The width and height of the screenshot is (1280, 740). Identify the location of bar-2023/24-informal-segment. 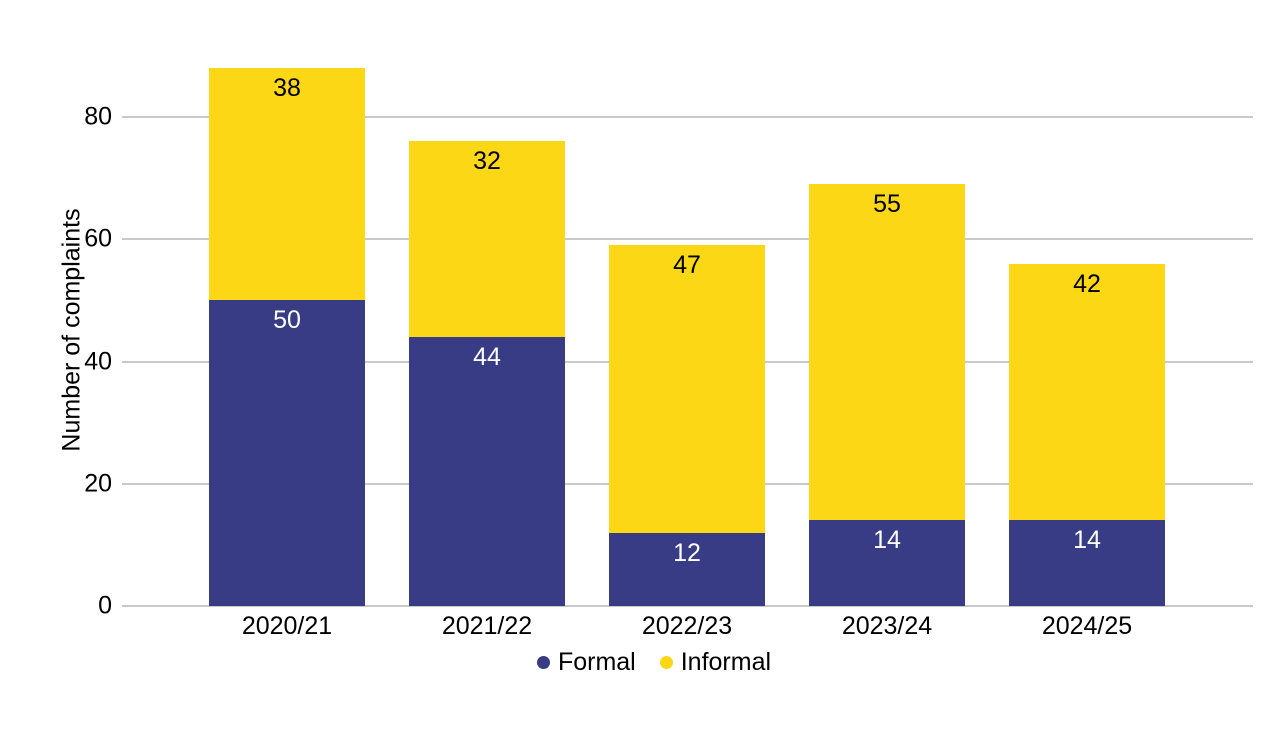
(887, 352).